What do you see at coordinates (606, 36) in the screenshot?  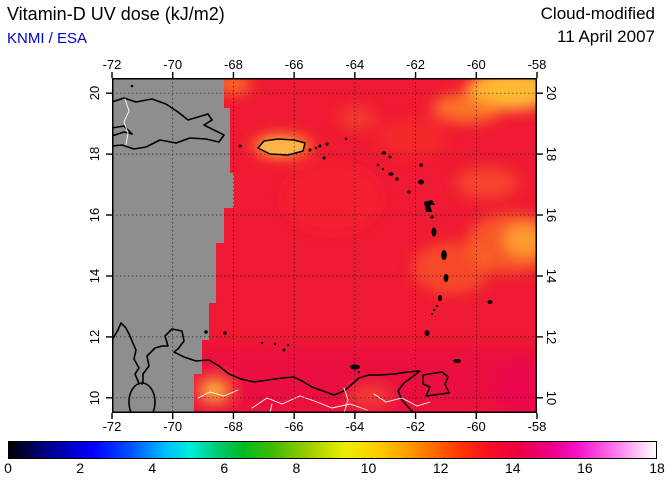 I see `date-label: 11 April 2007` at bounding box center [606, 36].